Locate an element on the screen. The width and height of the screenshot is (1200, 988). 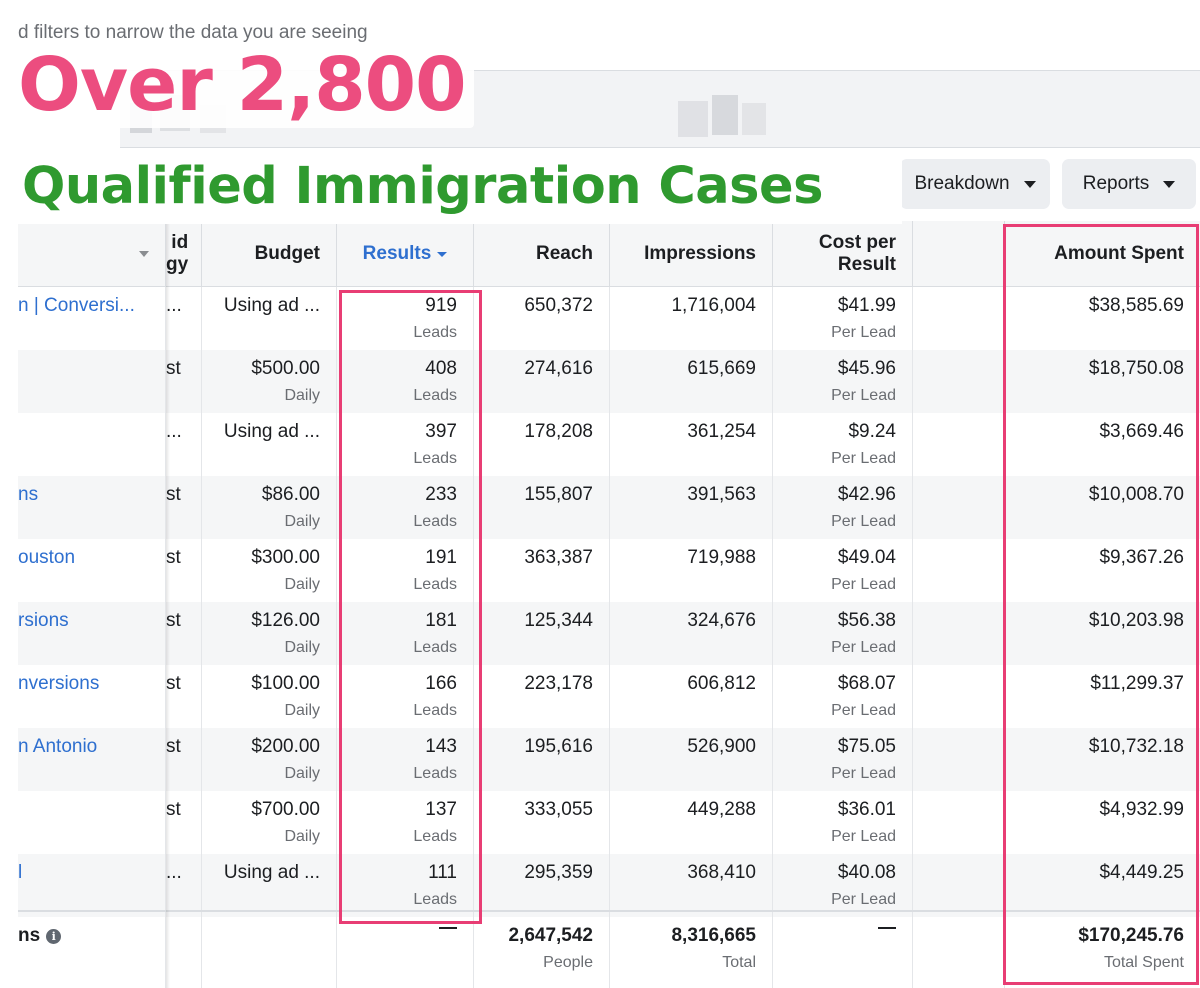
campaign-name-link: rsions is located at coordinates (43, 620).